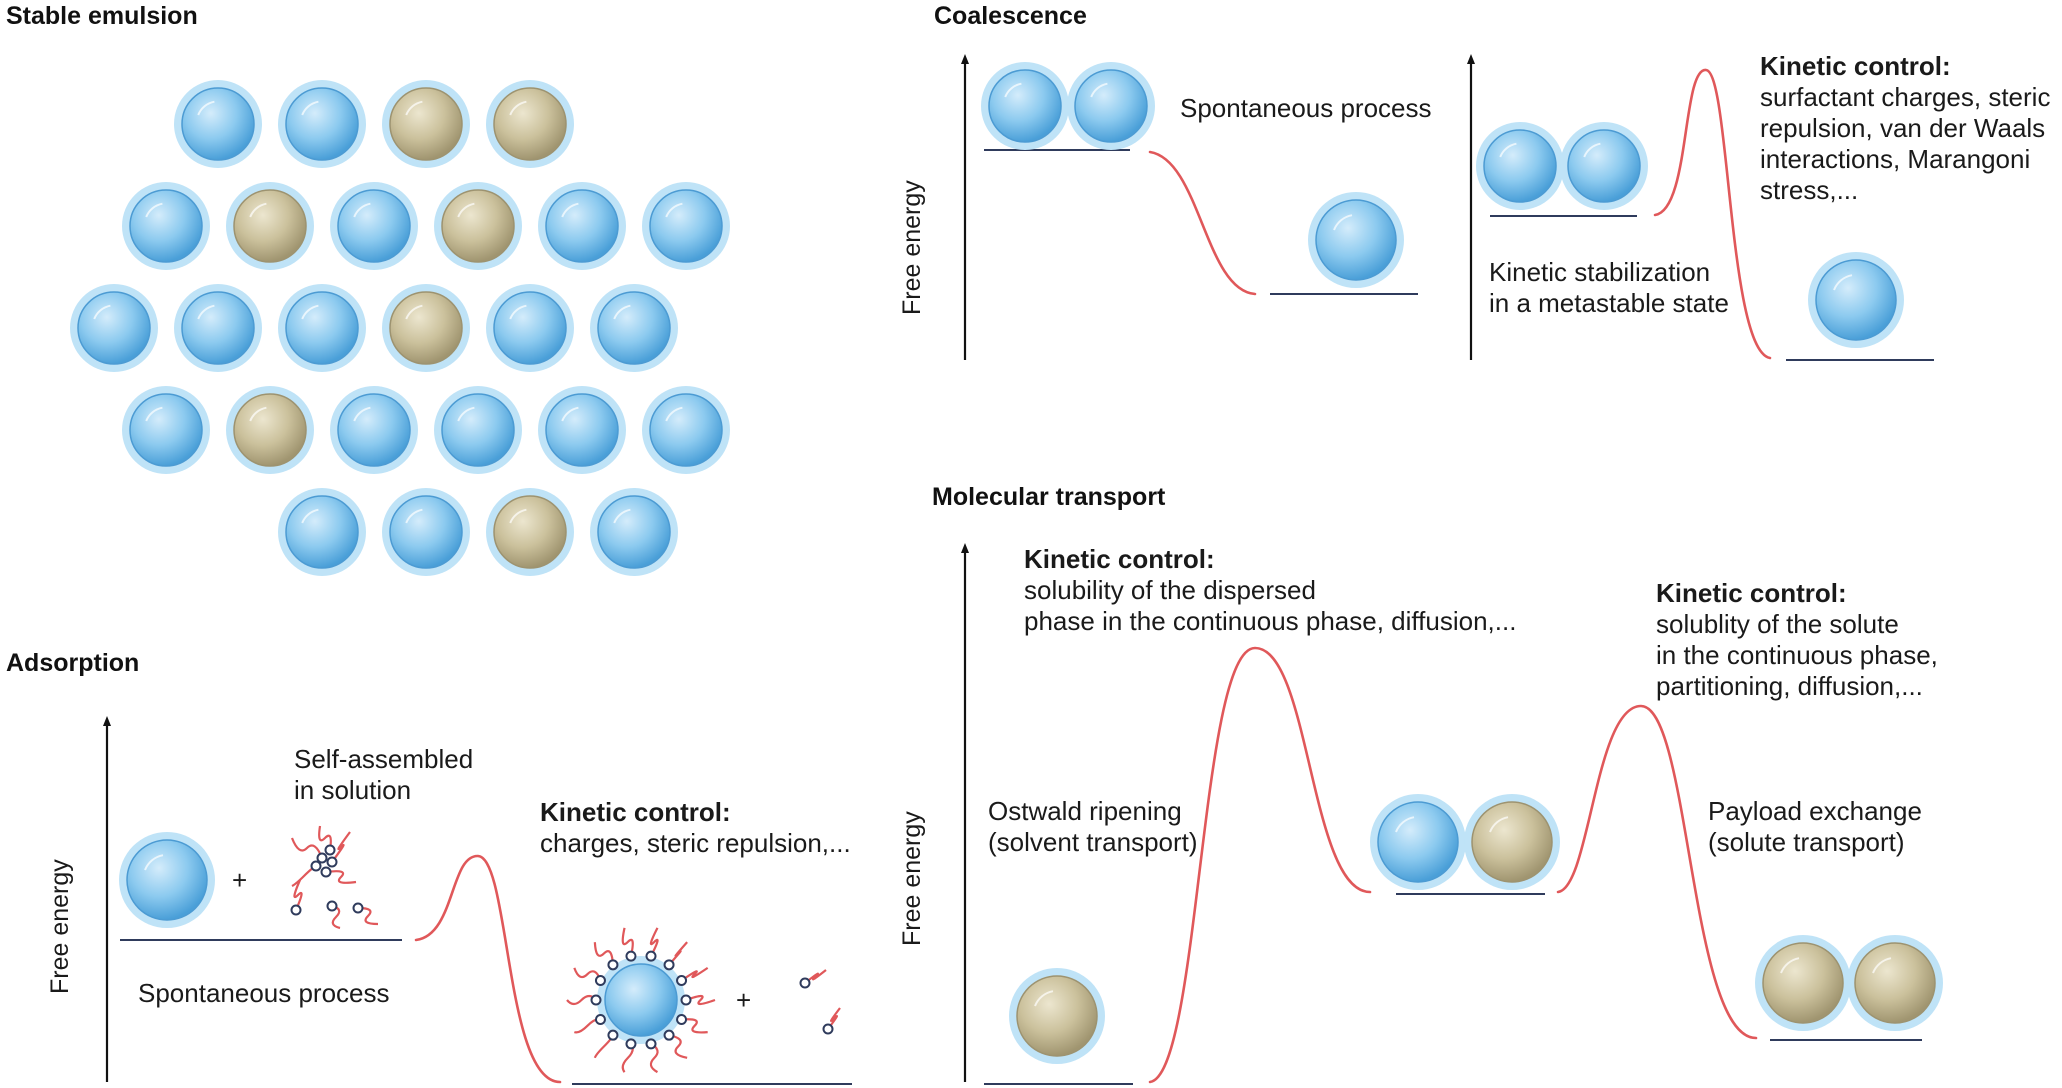  Describe the element at coordinates (1202, 223) in the screenshot. I see `coalescence-descending-curve` at that location.